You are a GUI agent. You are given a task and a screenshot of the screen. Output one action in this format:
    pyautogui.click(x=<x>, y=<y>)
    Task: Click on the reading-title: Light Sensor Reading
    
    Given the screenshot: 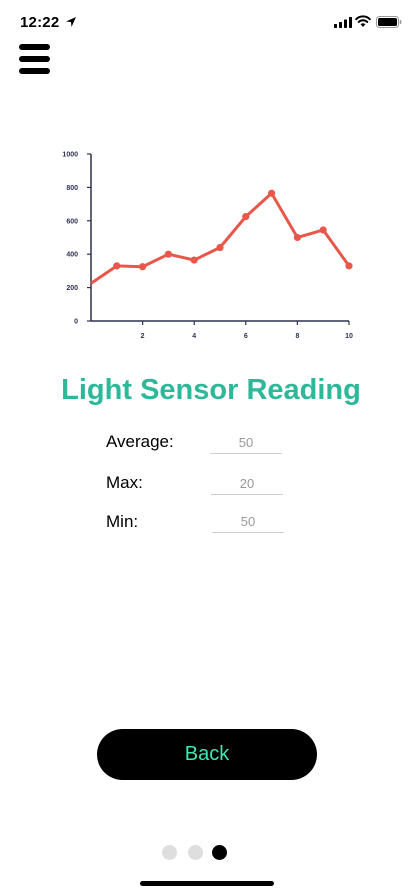 What is the action you would take?
    pyautogui.click(x=211, y=390)
    